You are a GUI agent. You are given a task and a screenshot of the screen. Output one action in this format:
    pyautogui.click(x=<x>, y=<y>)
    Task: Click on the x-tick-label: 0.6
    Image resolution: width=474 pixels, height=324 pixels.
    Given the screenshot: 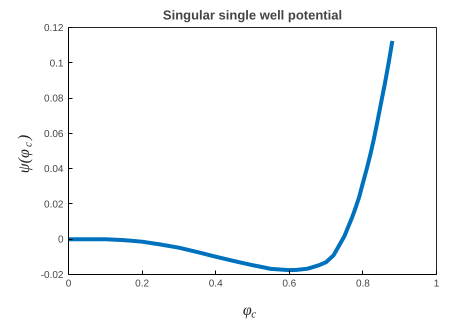 What is the action you would take?
    pyautogui.click(x=289, y=284)
    